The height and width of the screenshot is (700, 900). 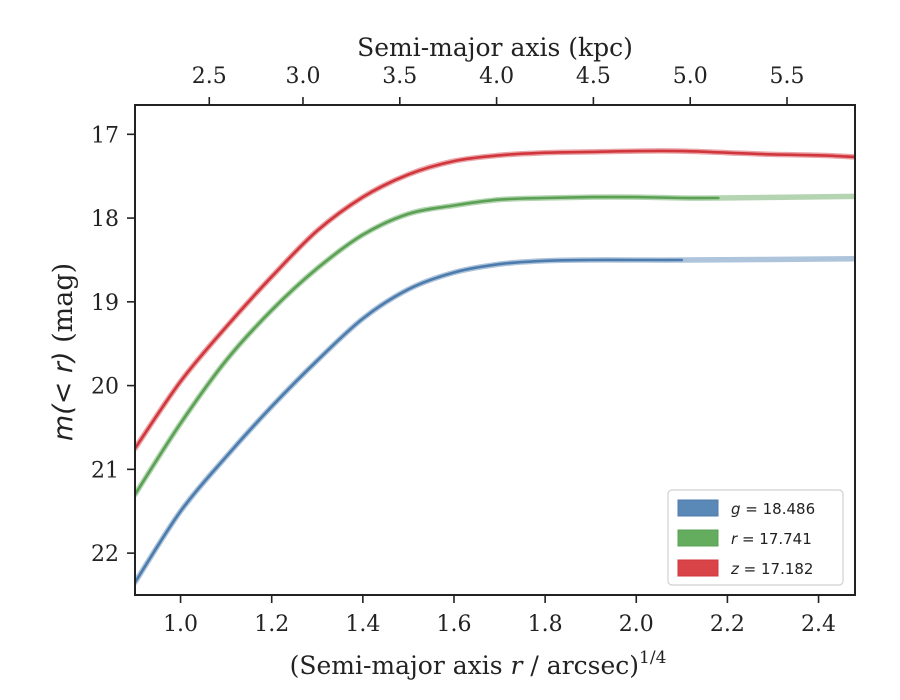 What do you see at coordinates (690, 76) in the screenshot?
I see `top-x-tick-label: 5.0` at bounding box center [690, 76].